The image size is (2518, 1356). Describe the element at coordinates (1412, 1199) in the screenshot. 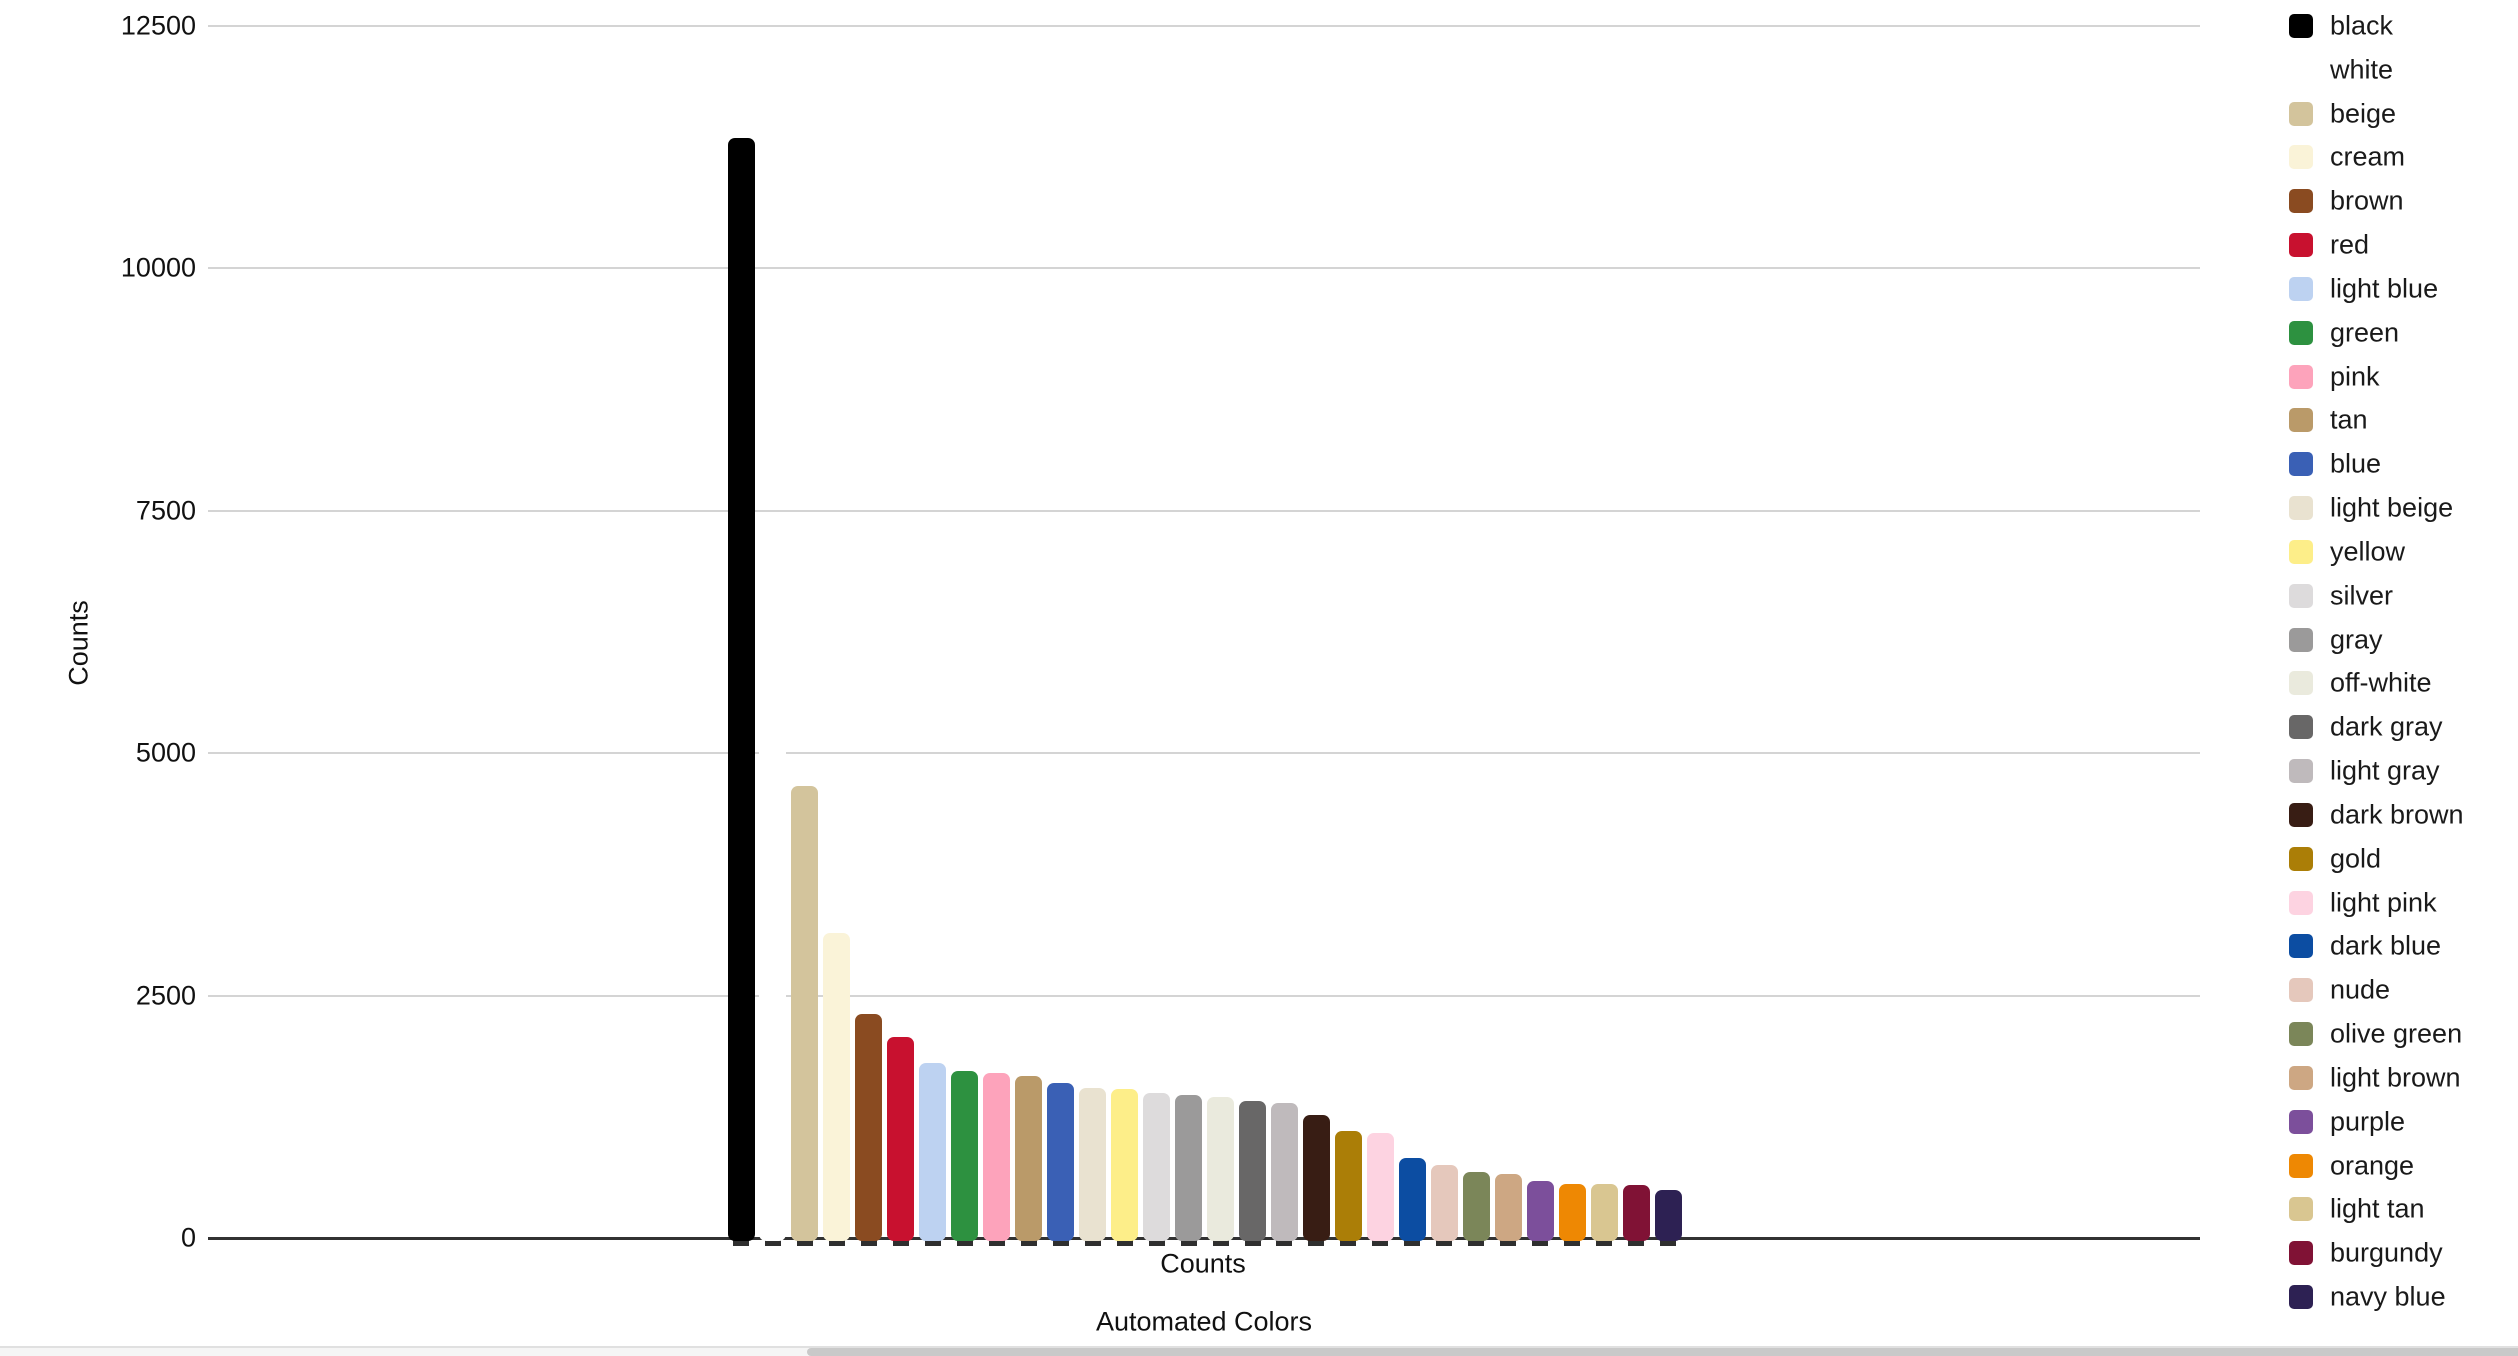

I see `bar-dark-blue` at that location.